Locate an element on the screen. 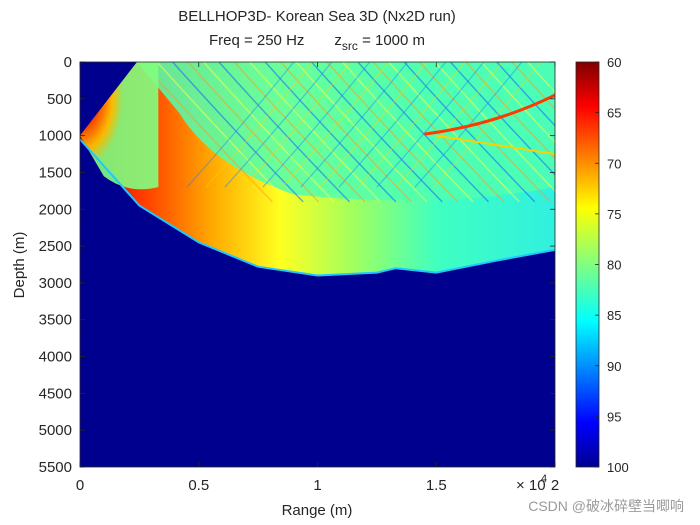  y-tick-label: 1000 is located at coordinates (55, 136).